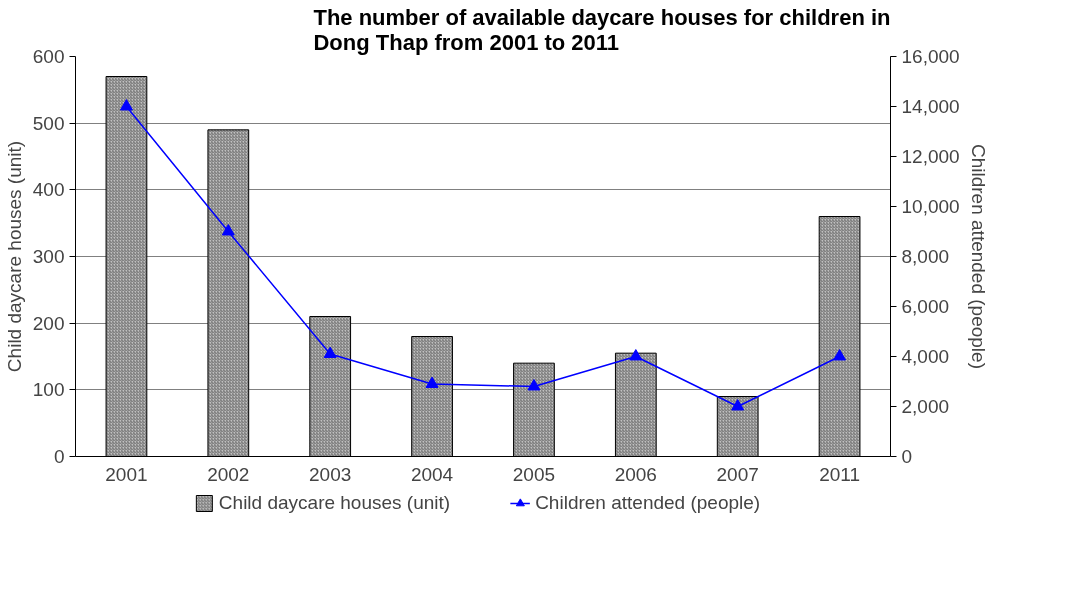 The width and height of the screenshot is (1086, 603). I want to click on y-tick-label: 300, so click(48, 256).